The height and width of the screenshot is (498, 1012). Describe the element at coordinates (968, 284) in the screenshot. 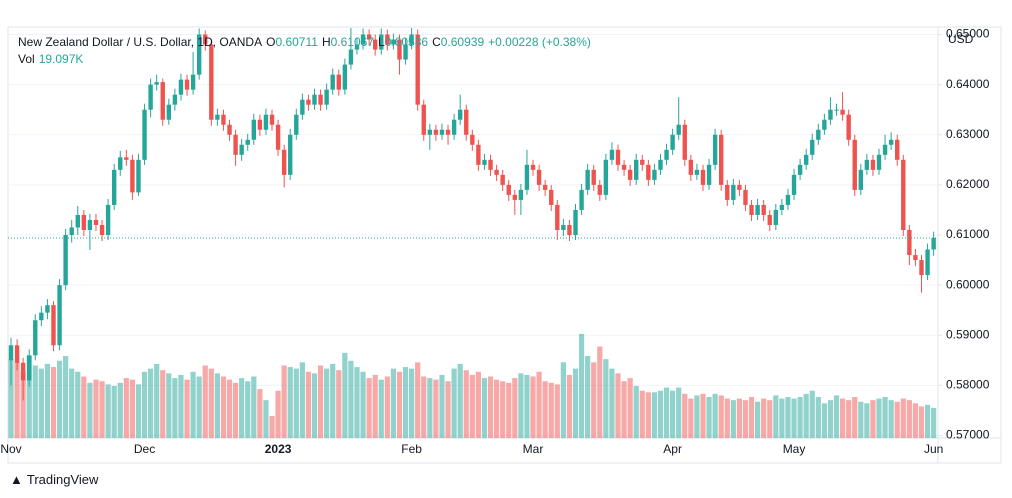

I see `y-tick-label: 0.60000` at that location.